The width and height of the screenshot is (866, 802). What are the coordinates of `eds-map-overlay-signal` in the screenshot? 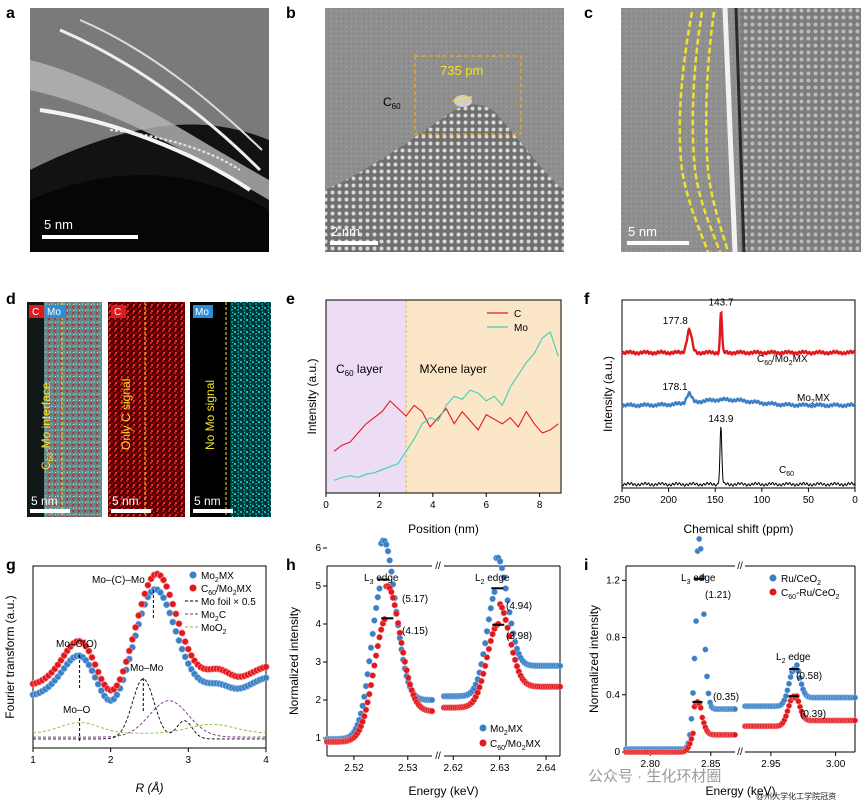 It's located at (73, 409).